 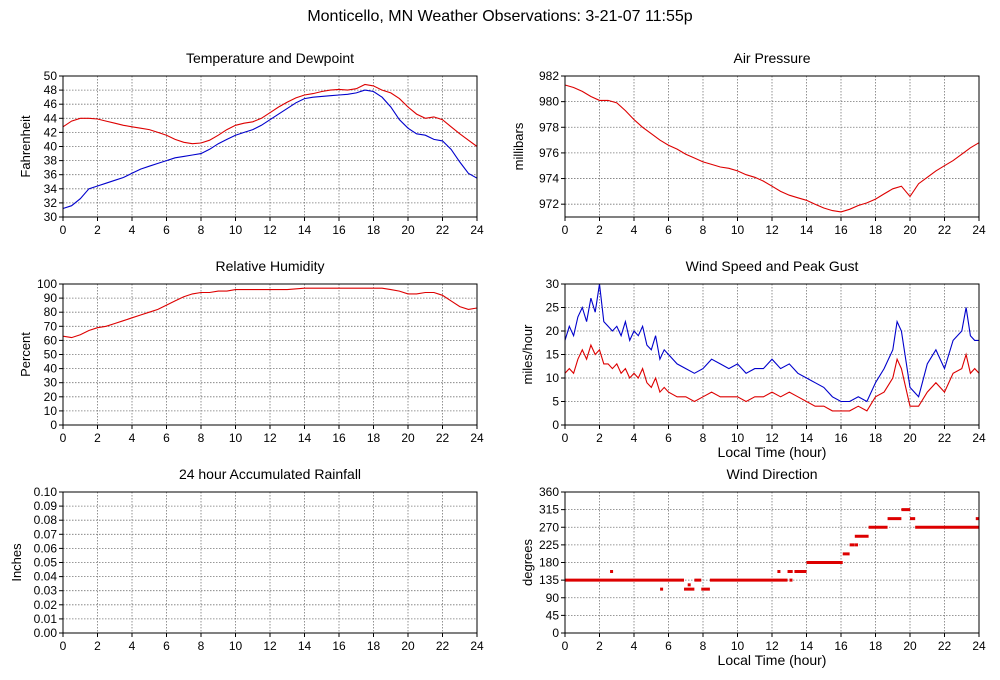 What do you see at coordinates (53, 425) in the screenshot?
I see `humidity-ytick-label: 0` at bounding box center [53, 425].